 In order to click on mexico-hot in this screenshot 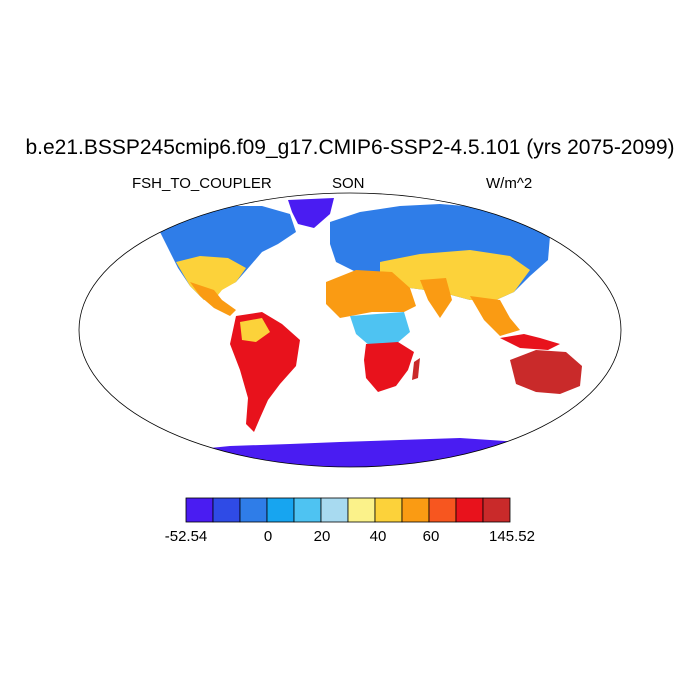, I will do `click(213, 299)`.